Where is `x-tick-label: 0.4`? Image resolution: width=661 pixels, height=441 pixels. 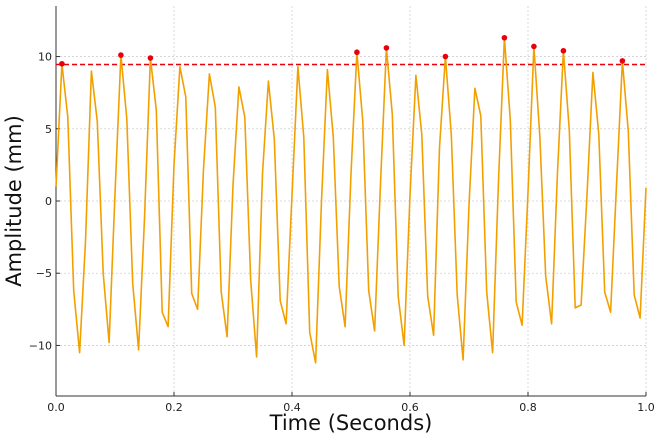
x-tick-label: 0.4 is located at coordinates (292, 407).